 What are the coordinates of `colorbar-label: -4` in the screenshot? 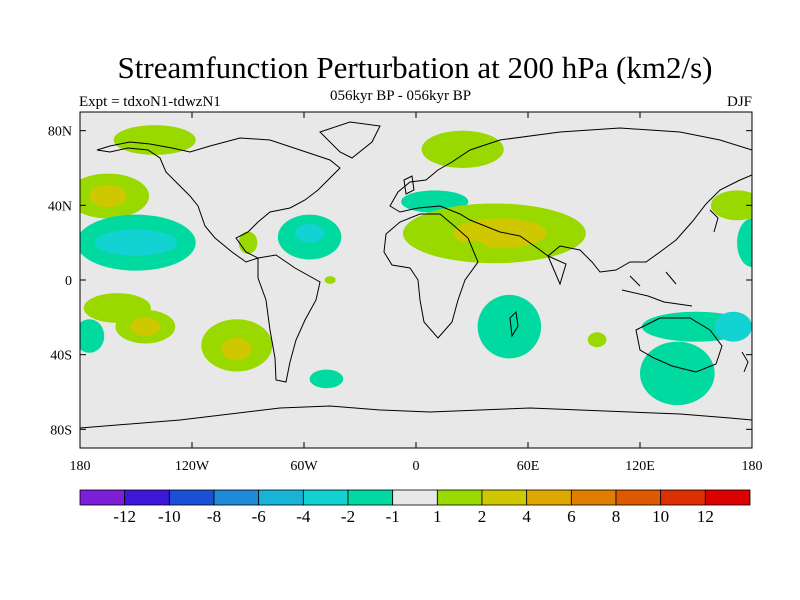 It's located at (303, 516).